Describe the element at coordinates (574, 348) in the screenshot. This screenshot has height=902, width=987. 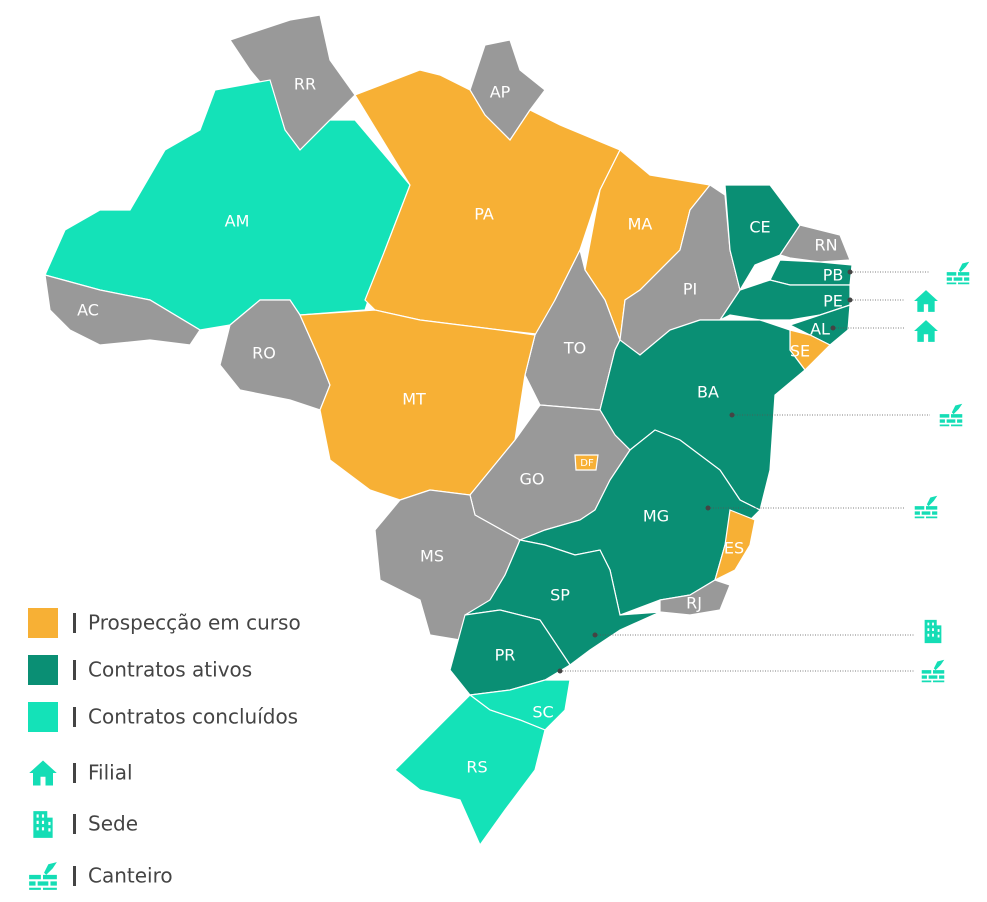
I see `state-label: TO` at that location.